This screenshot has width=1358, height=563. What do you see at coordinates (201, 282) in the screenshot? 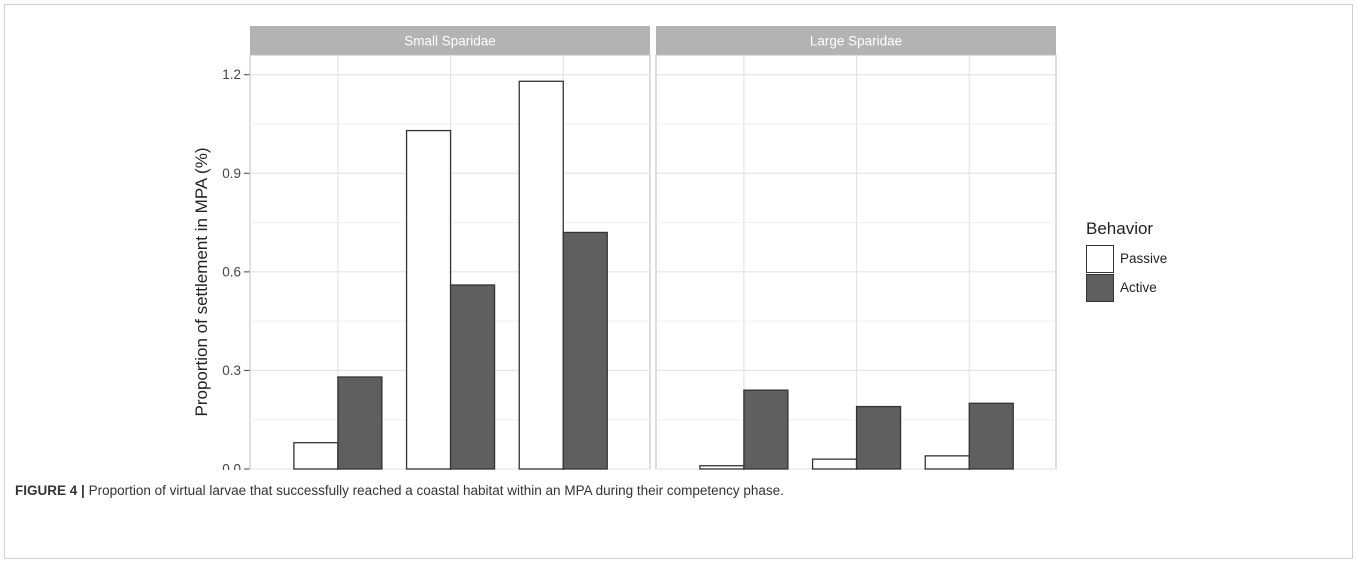
I see `y-axis-title: Proportion of settlement in MPA (%)` at bounding box center [201, 282].